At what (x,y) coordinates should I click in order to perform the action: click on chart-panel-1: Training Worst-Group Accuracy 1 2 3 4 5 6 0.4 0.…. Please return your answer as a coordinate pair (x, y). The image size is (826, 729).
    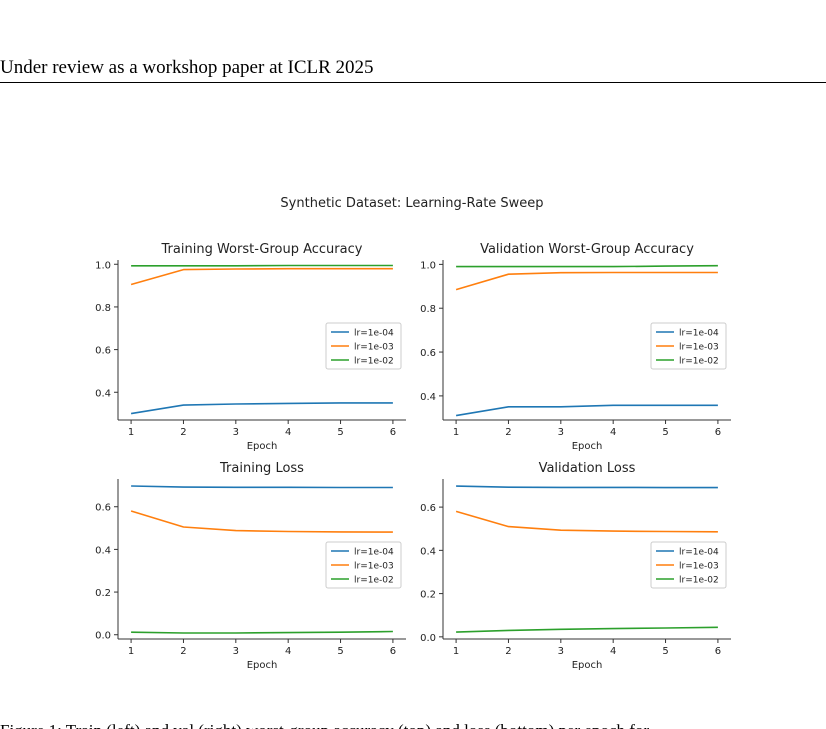
    Looking at the image, I should click on (250, 347).